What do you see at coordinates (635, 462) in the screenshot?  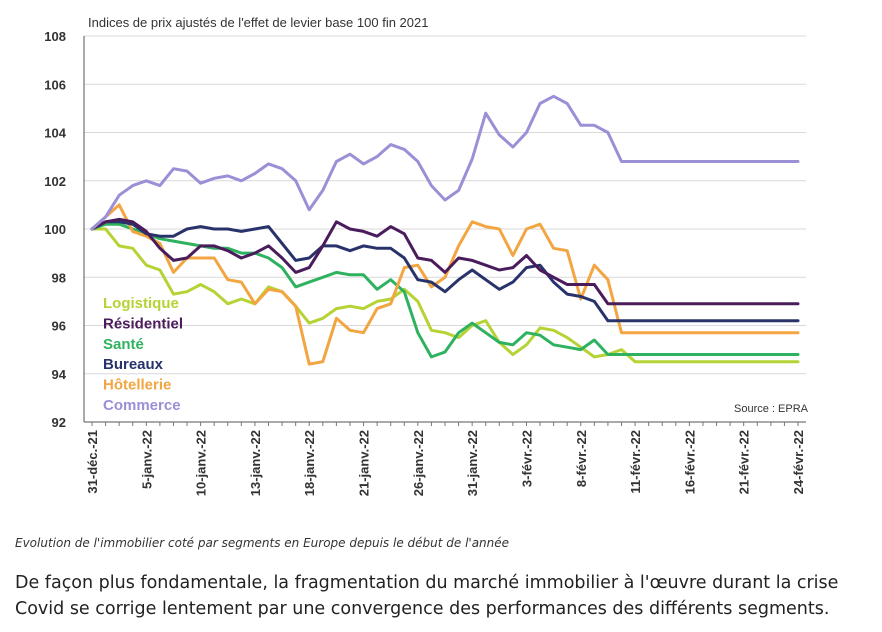 I see `x-tick-label: 11-févr.-22` at bounding box center [635, 462].